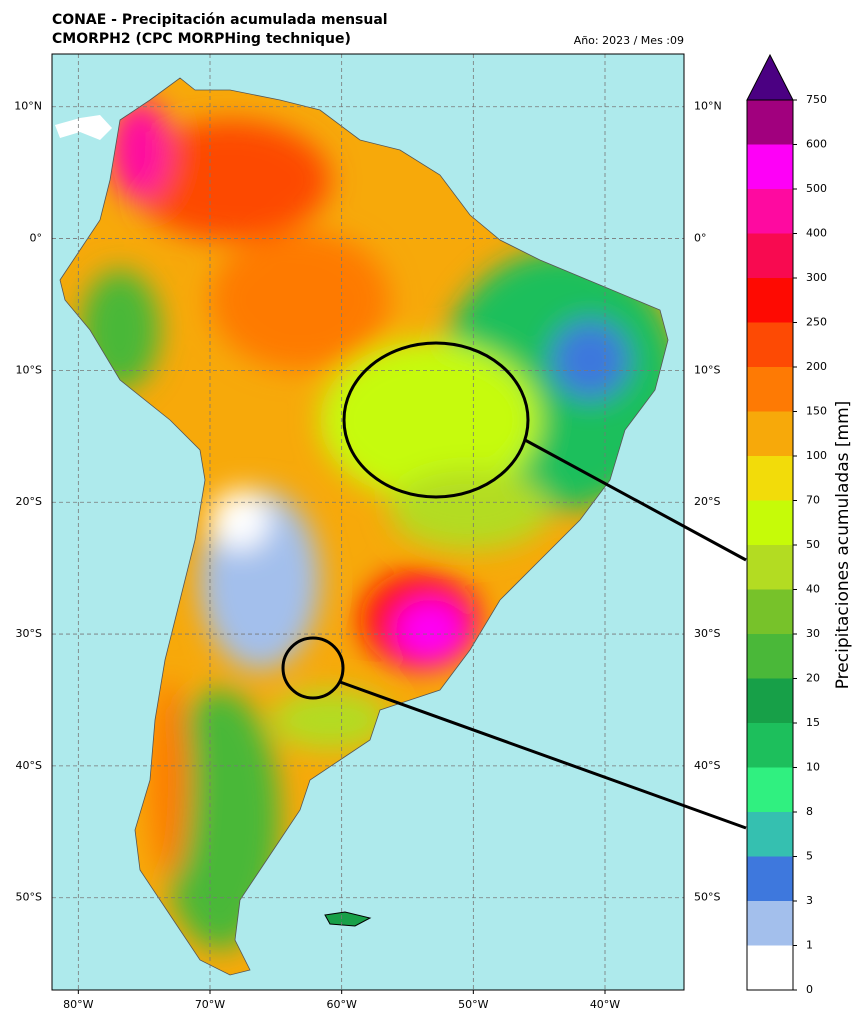 Image resolution: width=867 pixels, height=1024 pixels. Describe the element at coordinates (313, 668) in the screenshot. I see `highlight-circle` at that location.